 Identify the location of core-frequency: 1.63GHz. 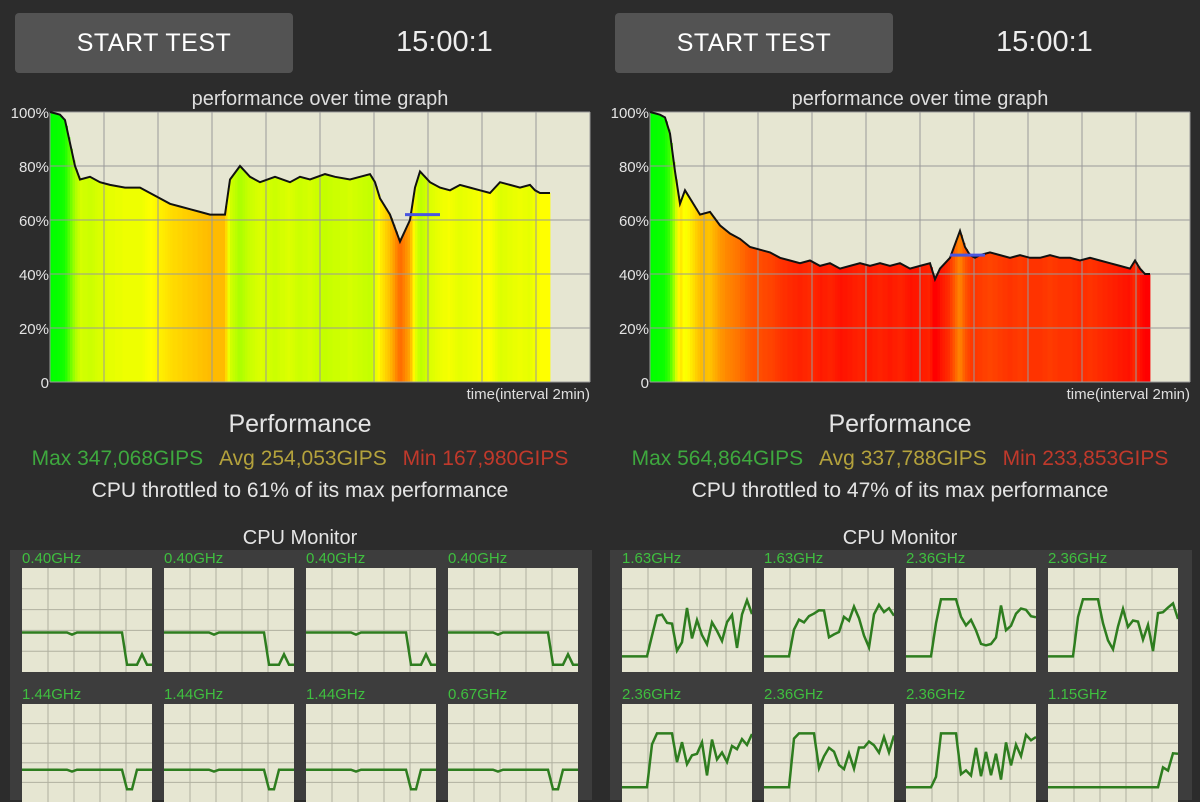
(794, 558).